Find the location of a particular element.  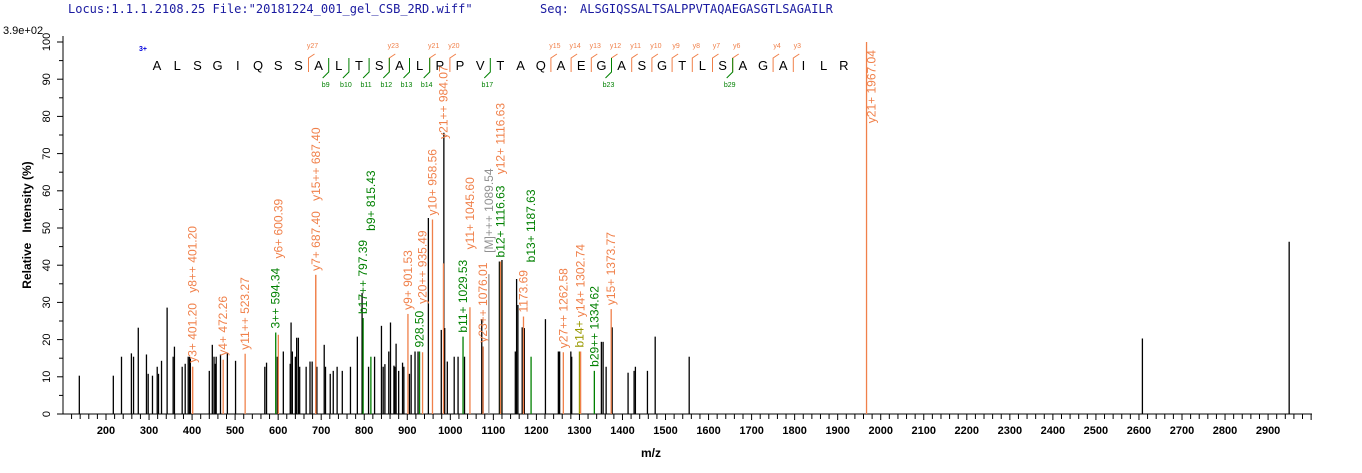

y-ion-label: y4 is located at coordinates (777, 46).